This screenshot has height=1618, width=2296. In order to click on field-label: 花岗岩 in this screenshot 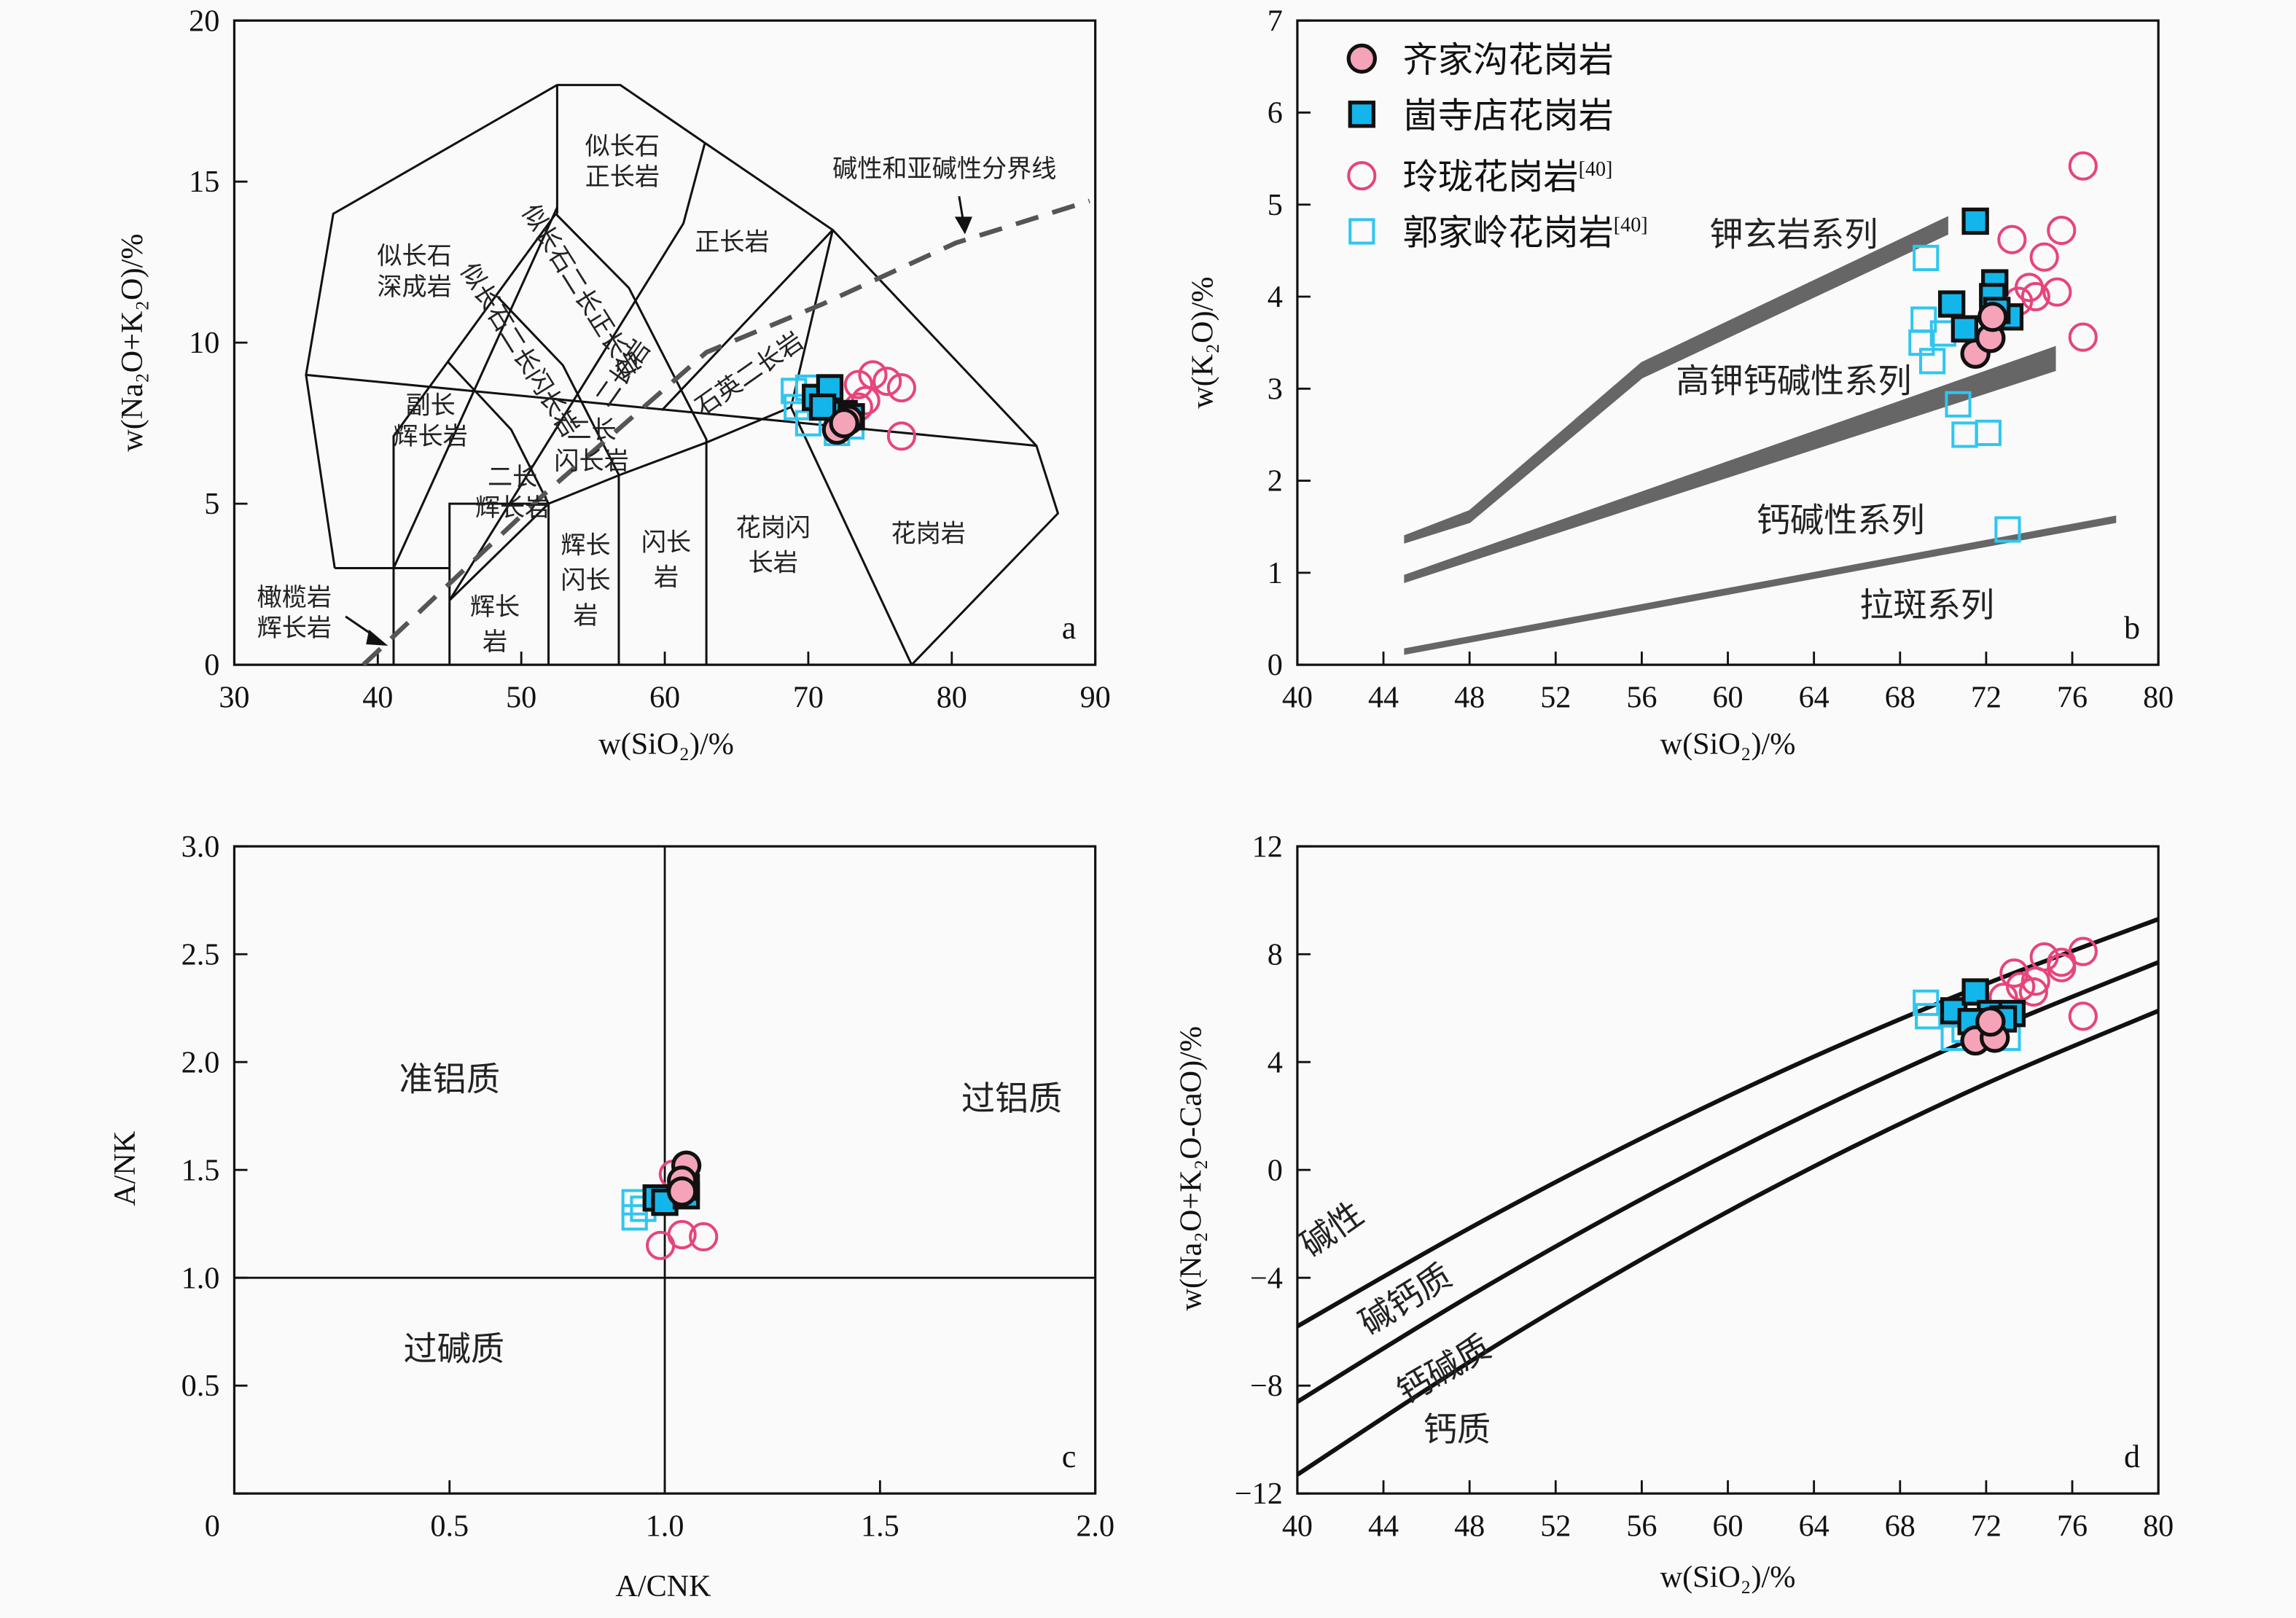, I will do `click(928, 533)`.